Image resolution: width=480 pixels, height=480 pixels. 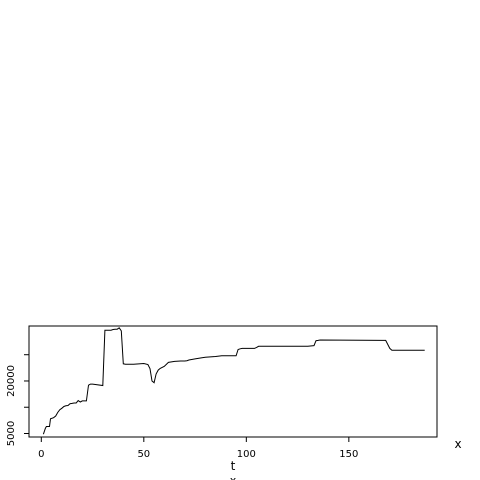 I want to click on x-tick-label: 50, so click(x=143, y=454).